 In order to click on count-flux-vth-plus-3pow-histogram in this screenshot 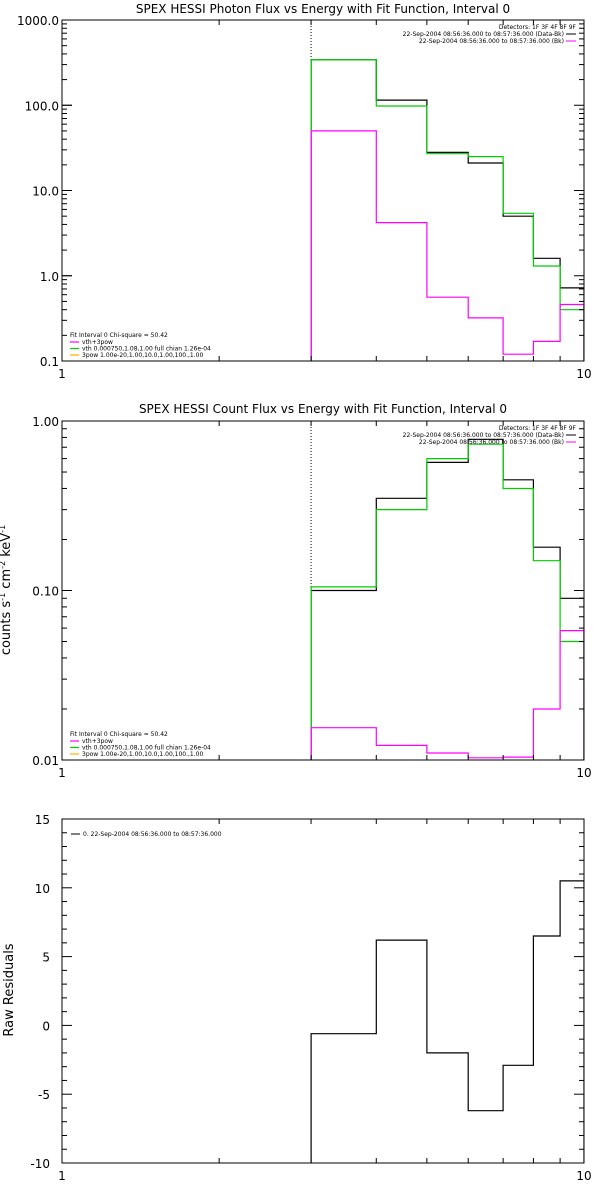, I will do `click(447, 695)`.